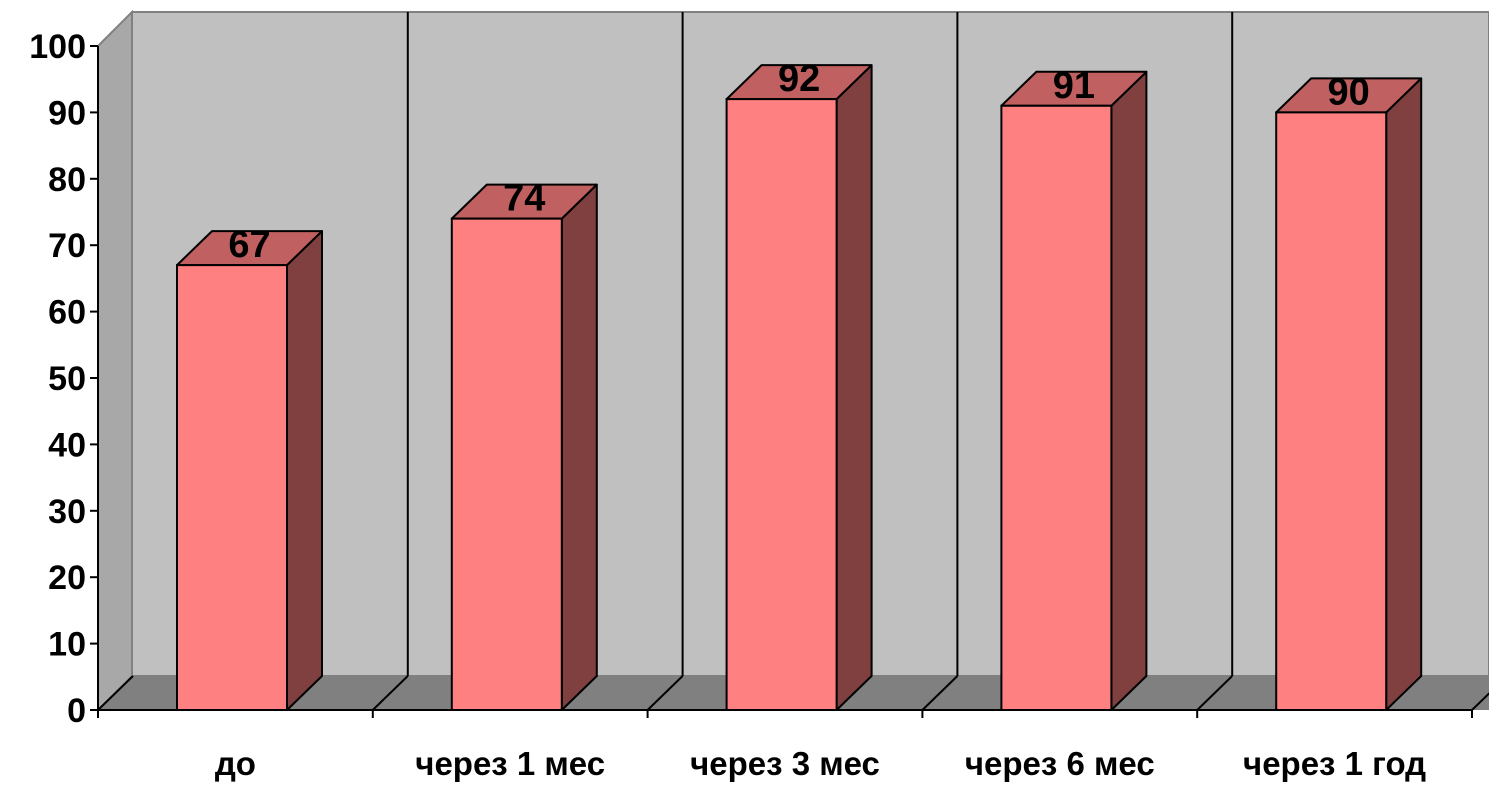 The width and height of the screenshot is (1489, 788). What do you see at coordinates (510, 763) in the screenshot?
I see `category-label: через 1 мес` at bounding box center [510, 763].